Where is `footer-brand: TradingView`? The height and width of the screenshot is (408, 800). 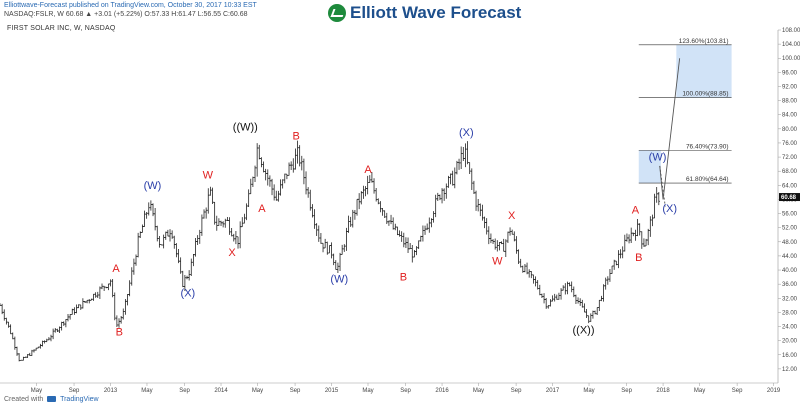
footer-brand: TradingView is located at coordinates (79, 399).